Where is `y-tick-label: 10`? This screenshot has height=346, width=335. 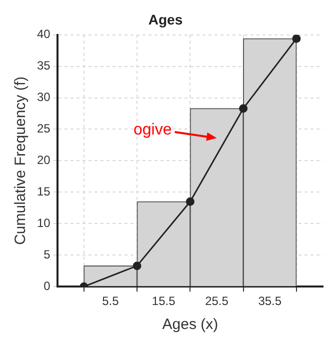 y-tick-label: 10 is located at coordinates (43, 223).